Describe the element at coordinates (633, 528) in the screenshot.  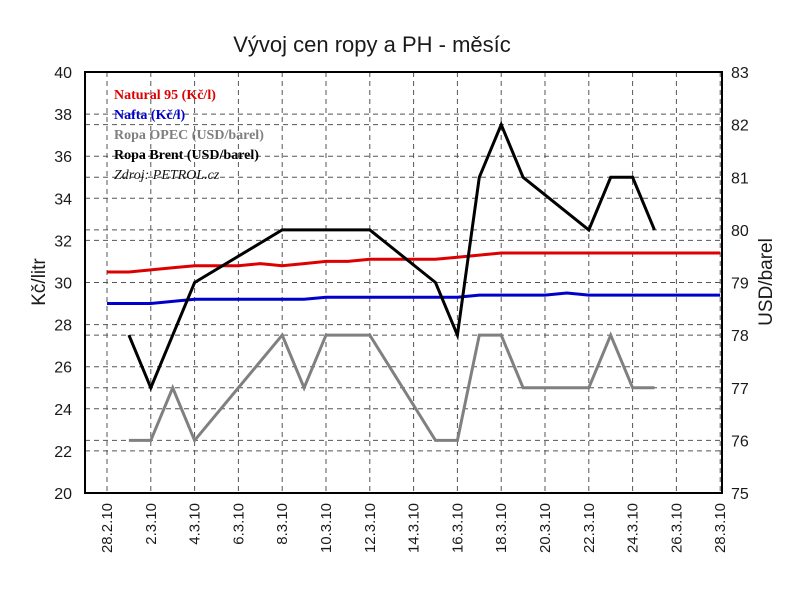
I see `x-tick-label: 24.3.10` at that location.